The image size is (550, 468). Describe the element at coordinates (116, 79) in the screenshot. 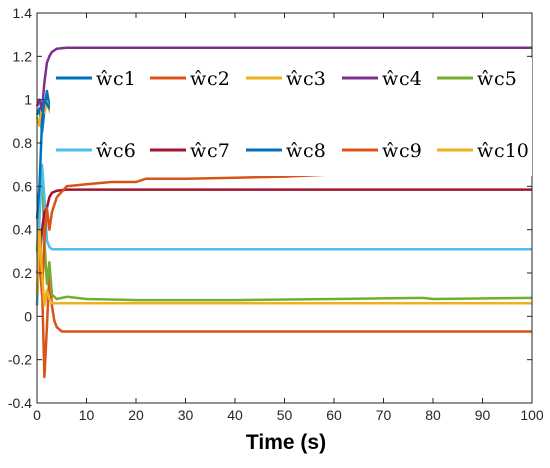

I see `legend-label-1: ŵc1` at that location.